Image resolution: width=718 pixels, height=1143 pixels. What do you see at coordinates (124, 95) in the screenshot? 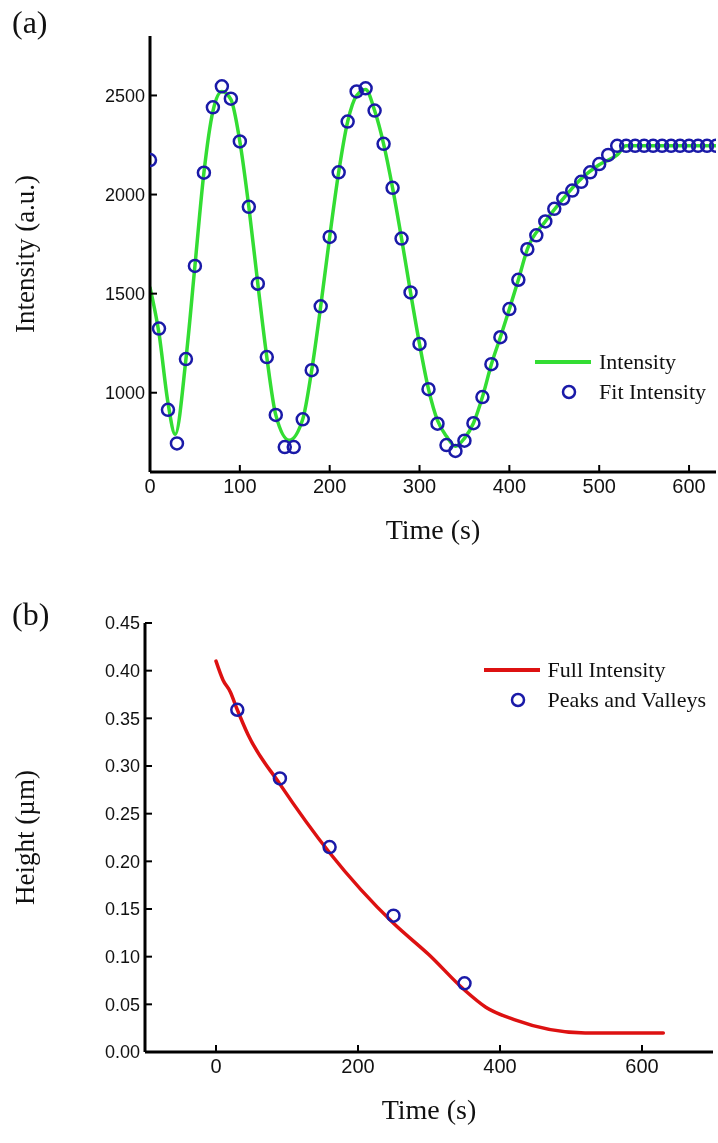
I see `y-tick-label: 2500` at bounding box center [124, 95].